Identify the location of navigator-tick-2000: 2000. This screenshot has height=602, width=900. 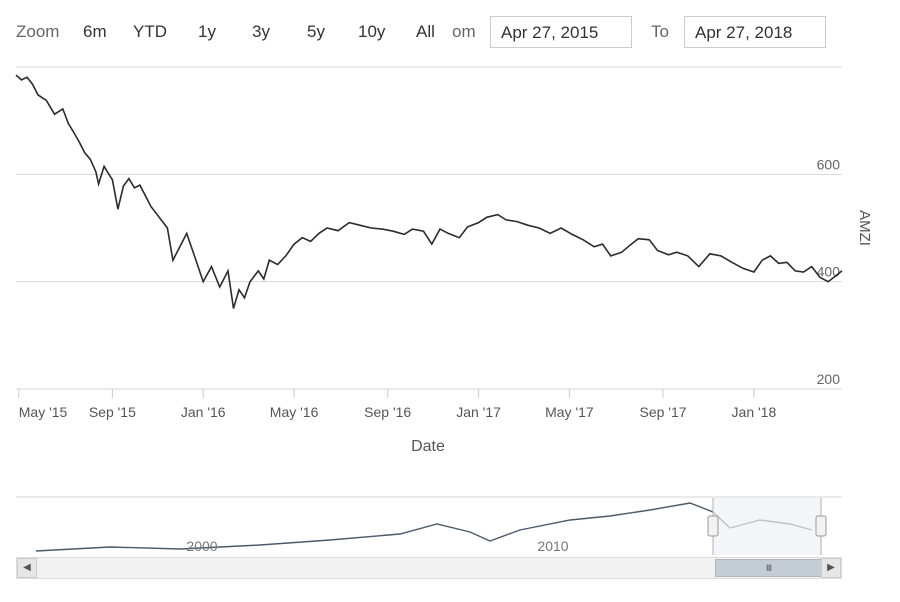
(201, 546).